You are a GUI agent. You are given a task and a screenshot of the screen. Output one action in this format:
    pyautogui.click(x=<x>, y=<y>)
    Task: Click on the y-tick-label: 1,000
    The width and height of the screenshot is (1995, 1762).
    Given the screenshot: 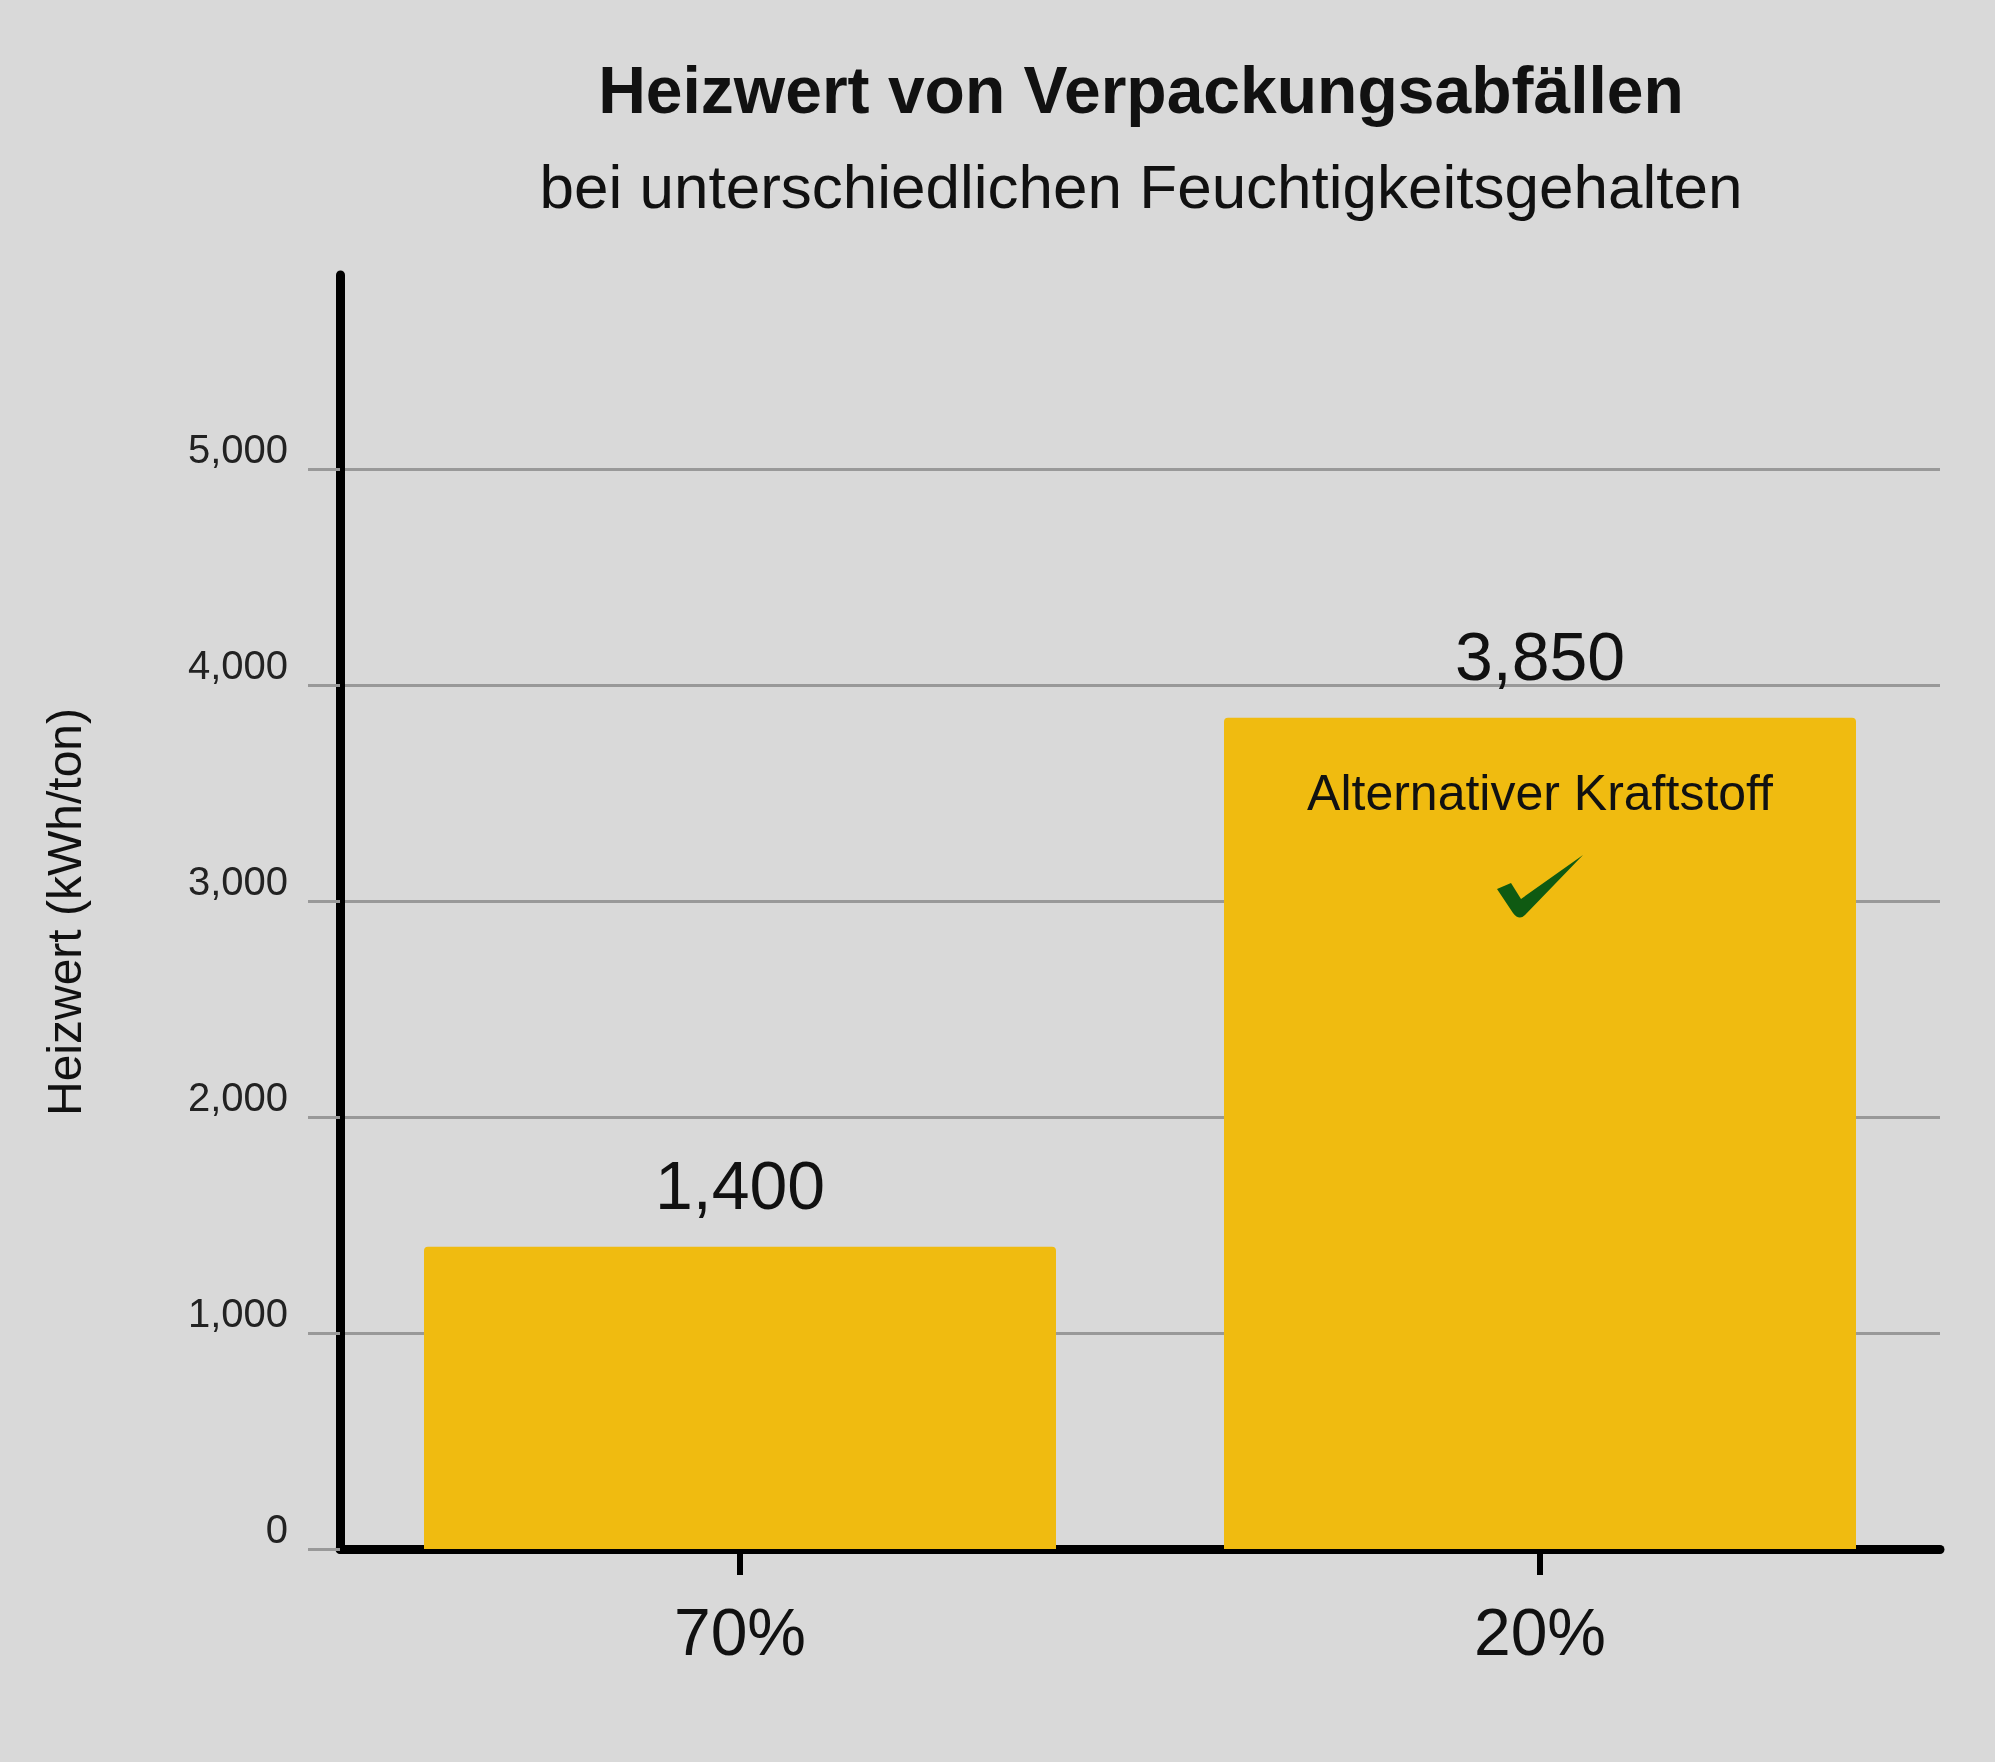 What is the action you would take?
    pyautogui.click(x=237, y=1313)
    